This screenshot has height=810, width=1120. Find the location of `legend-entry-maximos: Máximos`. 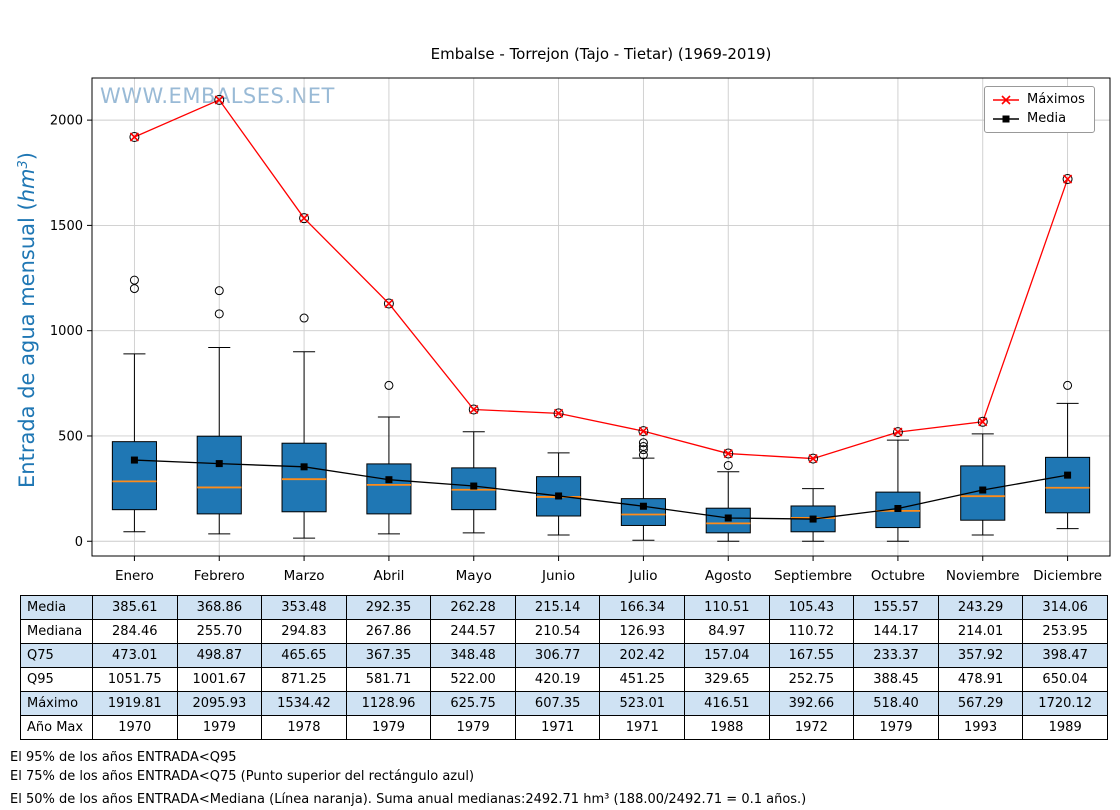

legend-entry-maximos: Máximos is located at coordinates (1038, 99).